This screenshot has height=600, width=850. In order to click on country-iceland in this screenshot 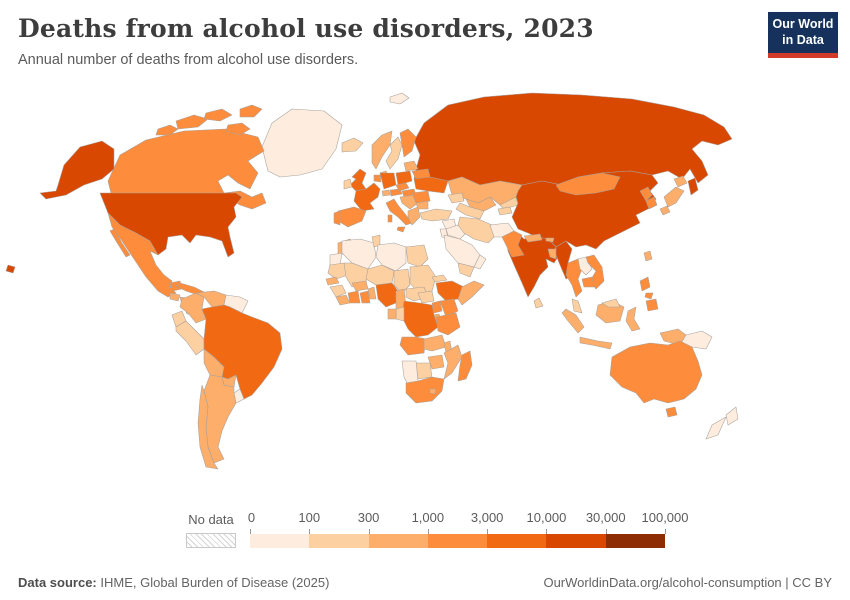, I will do `click(352, 145)`.